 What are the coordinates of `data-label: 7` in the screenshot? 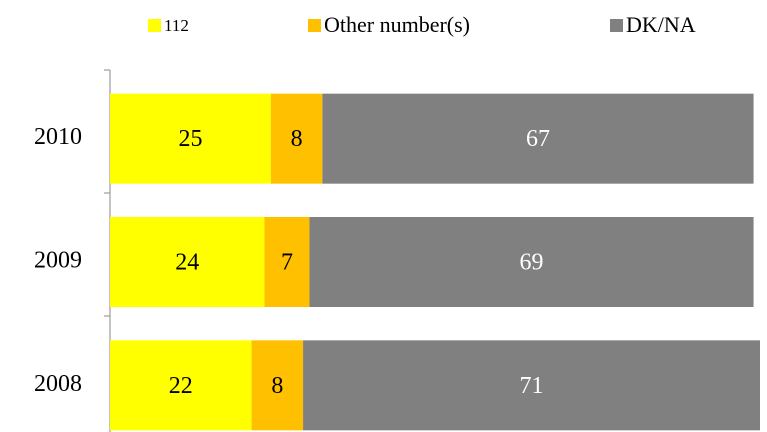 It's located at (287, 263).